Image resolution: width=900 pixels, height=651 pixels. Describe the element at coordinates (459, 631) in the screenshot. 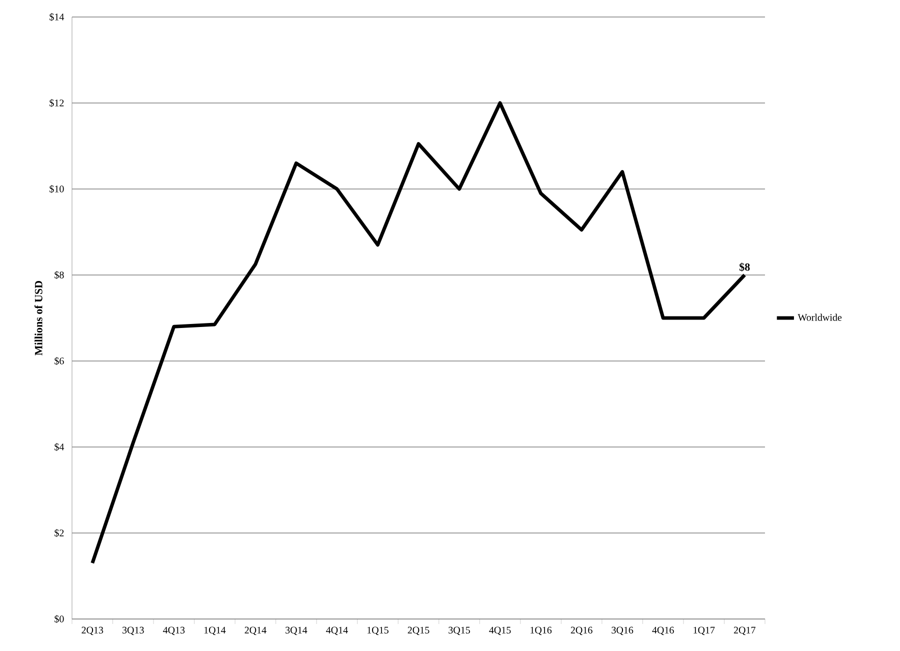

I see `x-tick-label: 3Q15` at that location.